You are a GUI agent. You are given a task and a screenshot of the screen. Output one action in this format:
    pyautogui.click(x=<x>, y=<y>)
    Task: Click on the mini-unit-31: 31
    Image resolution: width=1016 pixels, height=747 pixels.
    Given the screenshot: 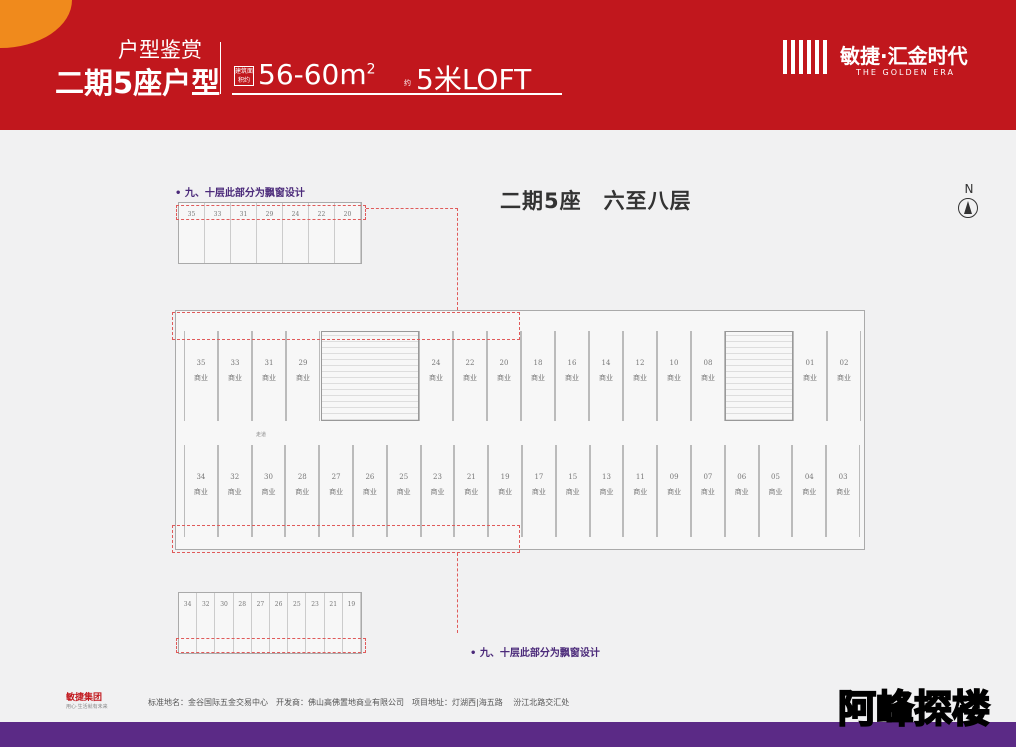 What is the action you would take?
    pyautogui.click(x=244, y=233)
    